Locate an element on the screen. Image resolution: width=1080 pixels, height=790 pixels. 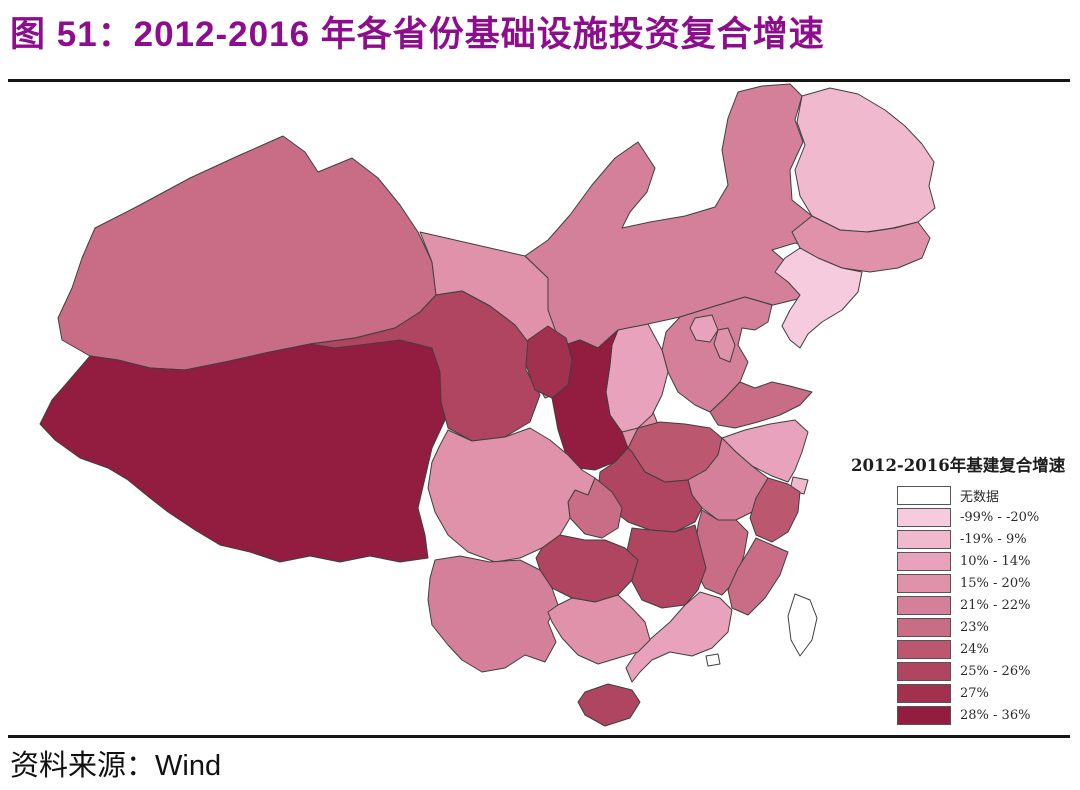
legend-item: 23% is located at coordinates (964, 627).